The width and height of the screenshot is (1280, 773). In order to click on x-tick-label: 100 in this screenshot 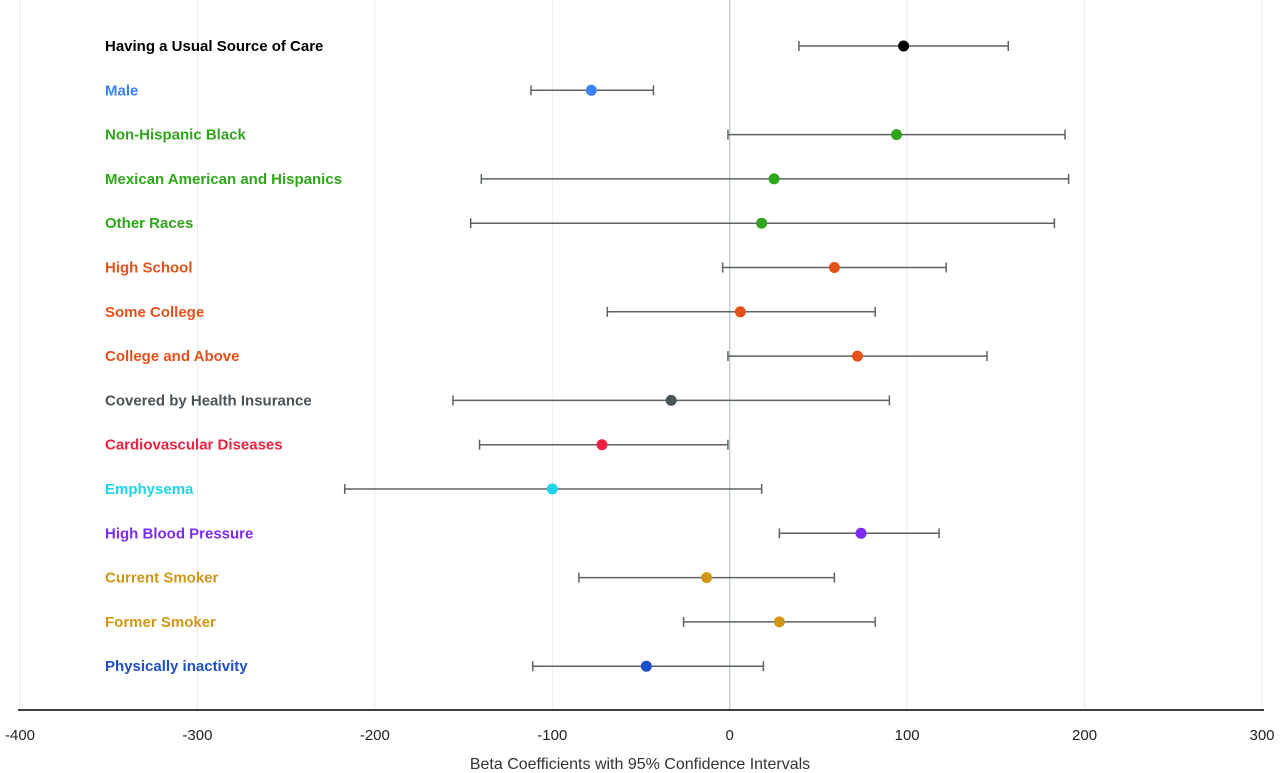, I will do `click(907, 735)`.